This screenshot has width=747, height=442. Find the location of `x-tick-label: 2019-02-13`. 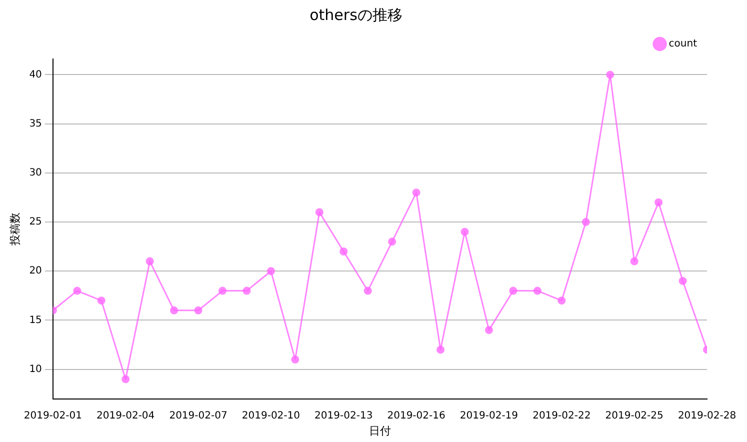

x-tick-label: 2019-02-13 is located at coordinates (343, 416).